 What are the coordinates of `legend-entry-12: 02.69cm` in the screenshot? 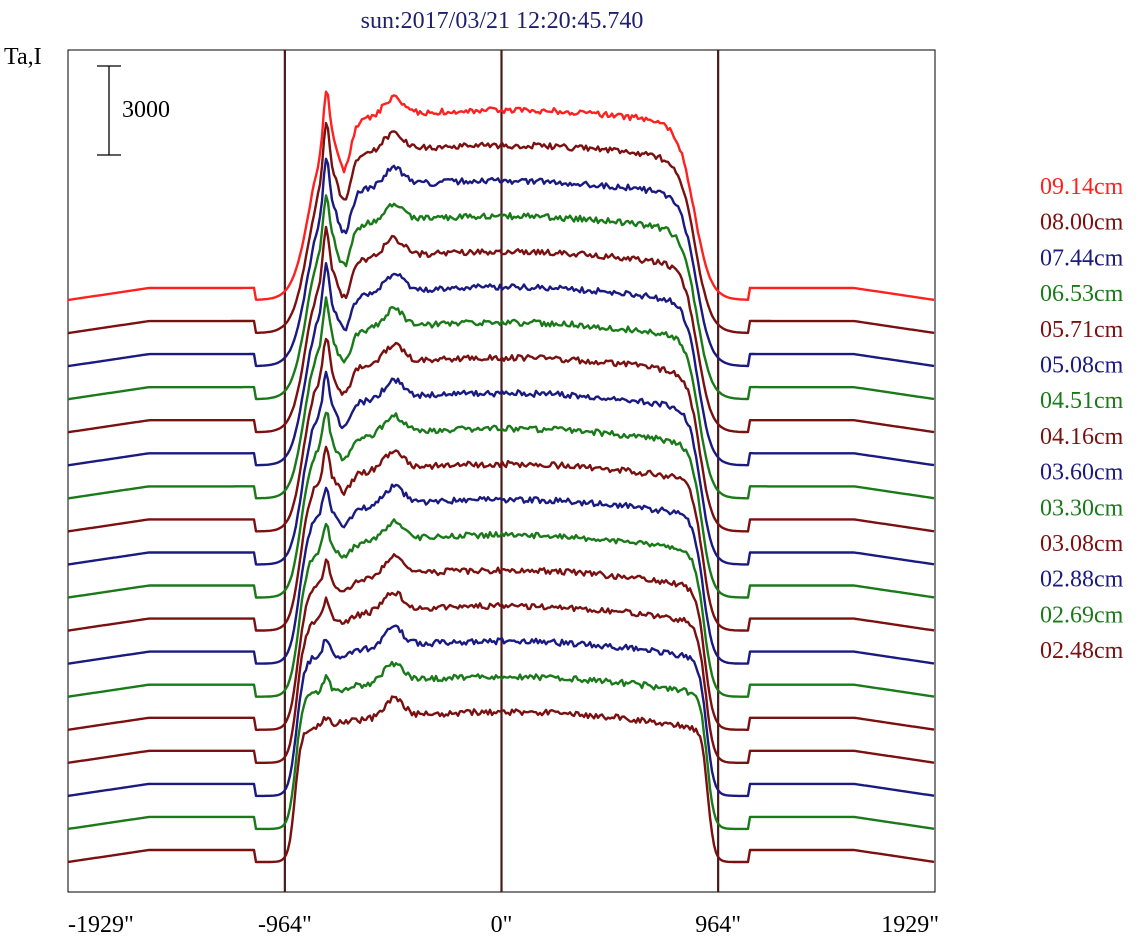 It's located at (1082, 615).